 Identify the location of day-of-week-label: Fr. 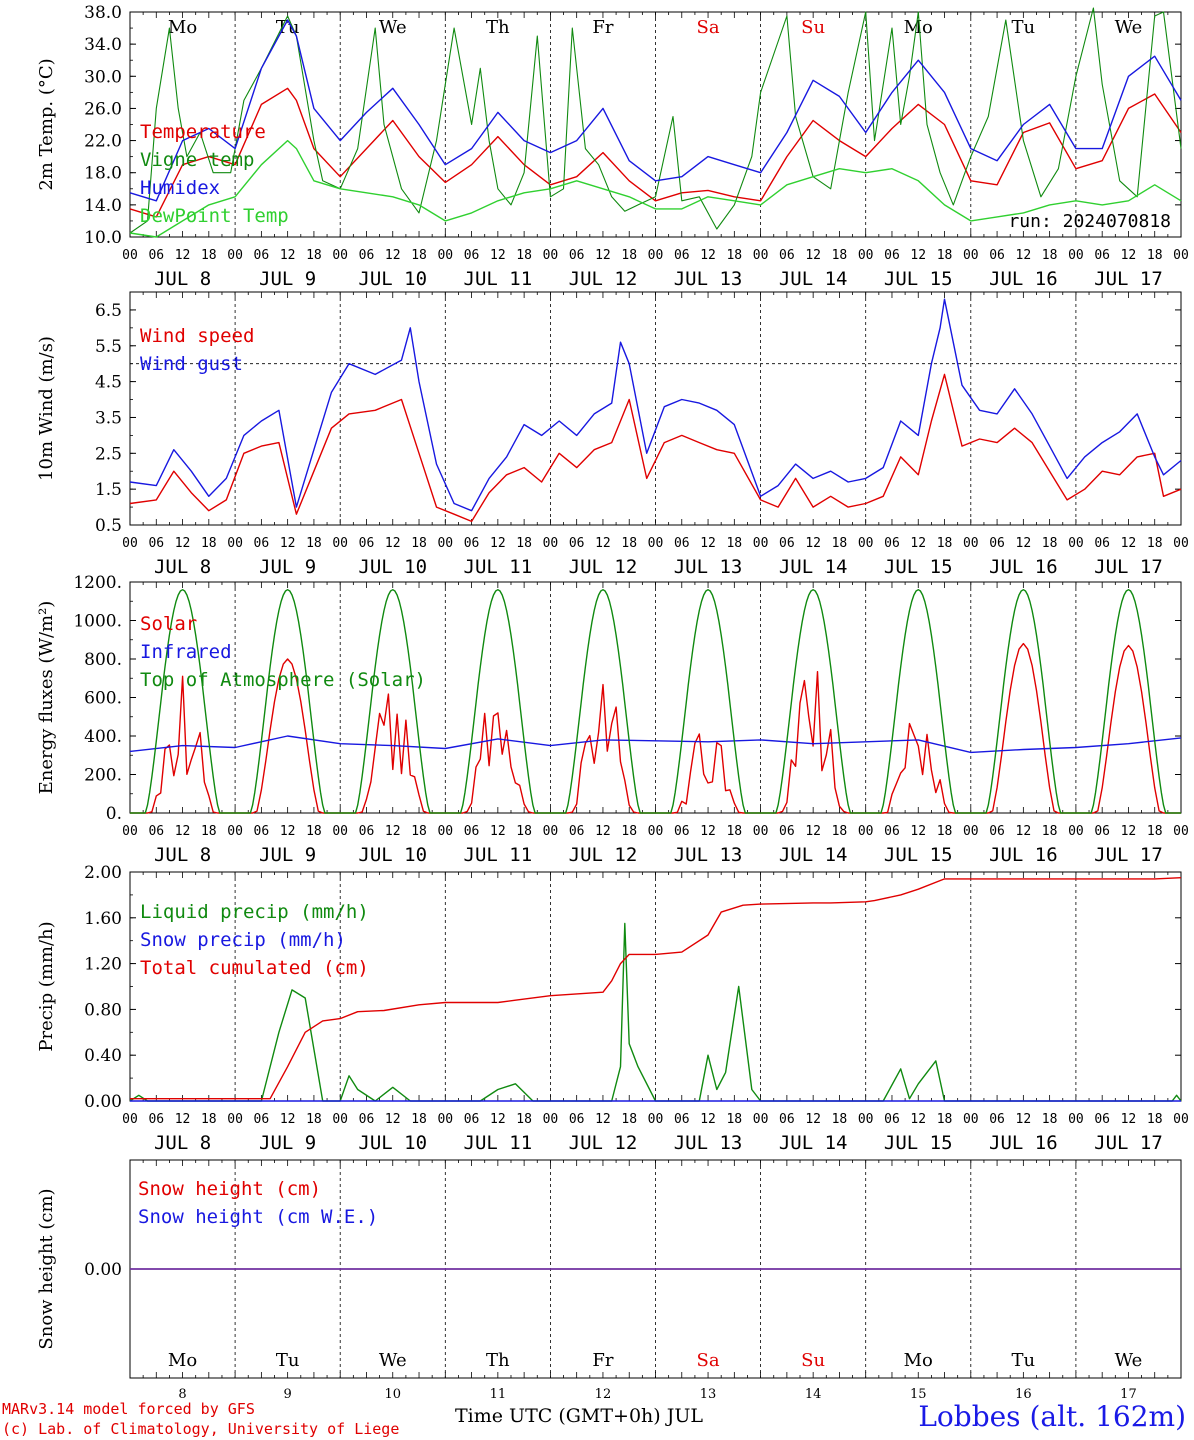
(602, 27).